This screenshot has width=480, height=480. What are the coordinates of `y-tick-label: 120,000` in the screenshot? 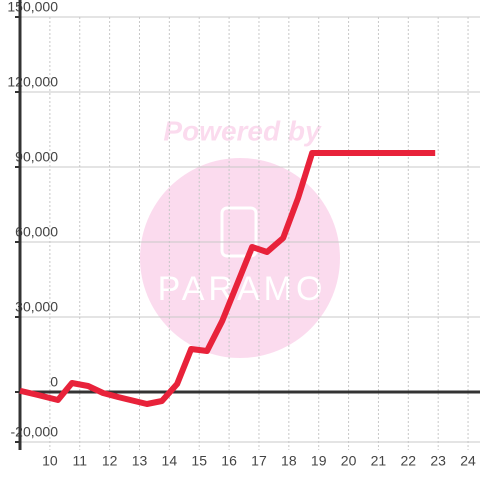 It's located at (32, 82).